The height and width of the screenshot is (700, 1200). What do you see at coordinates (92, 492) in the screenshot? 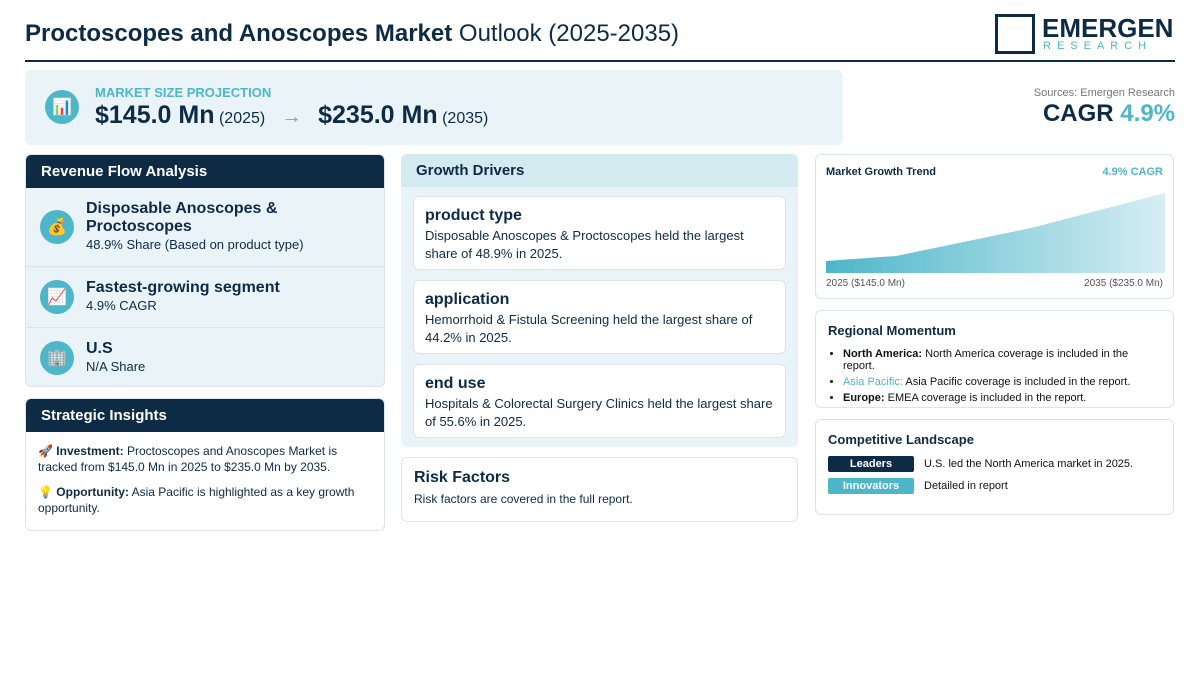
I see `insight-label: Opportunity:` at bounding box center [92, 492].